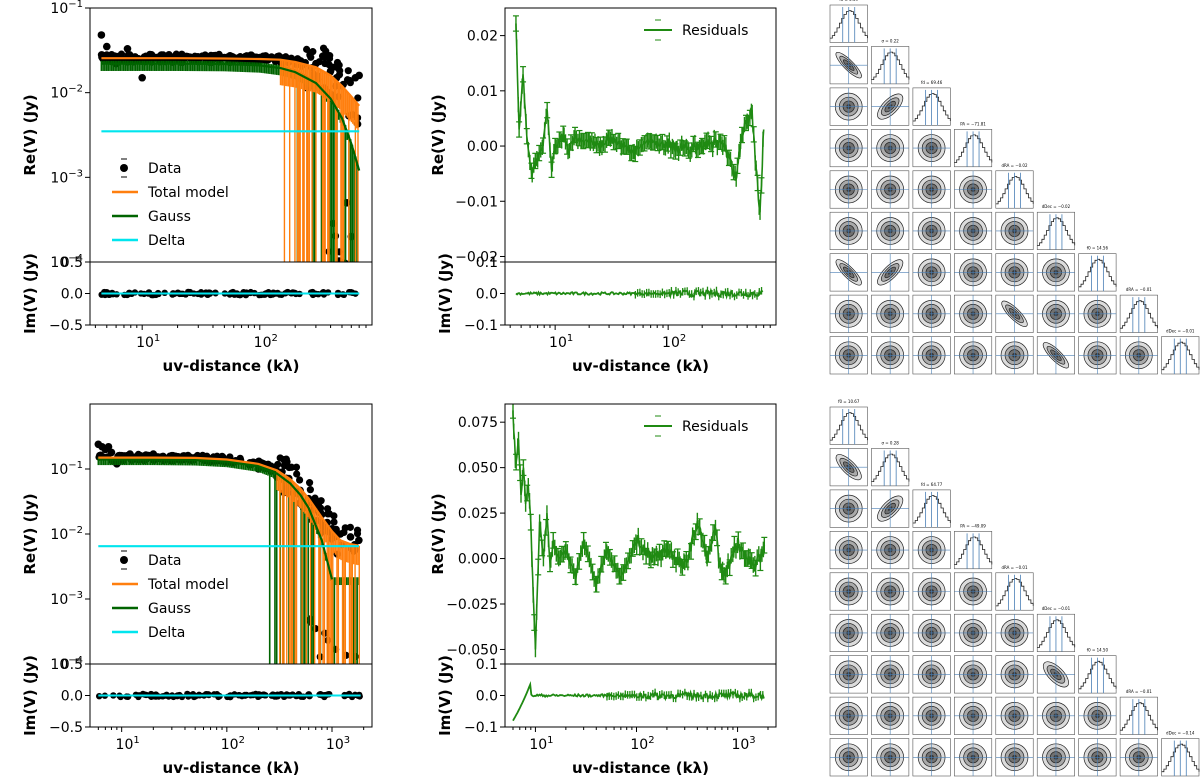  What do you see at coordinates (164, 169) in the screenshot?
I see `legend-label: Data` at bounding box center [164, 169].